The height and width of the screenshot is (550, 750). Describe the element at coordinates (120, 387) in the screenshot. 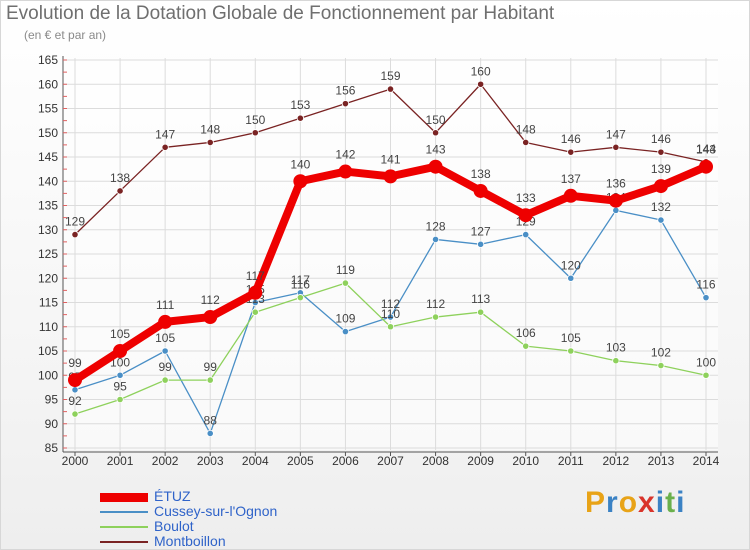

I see `data-label: 95` at that location.